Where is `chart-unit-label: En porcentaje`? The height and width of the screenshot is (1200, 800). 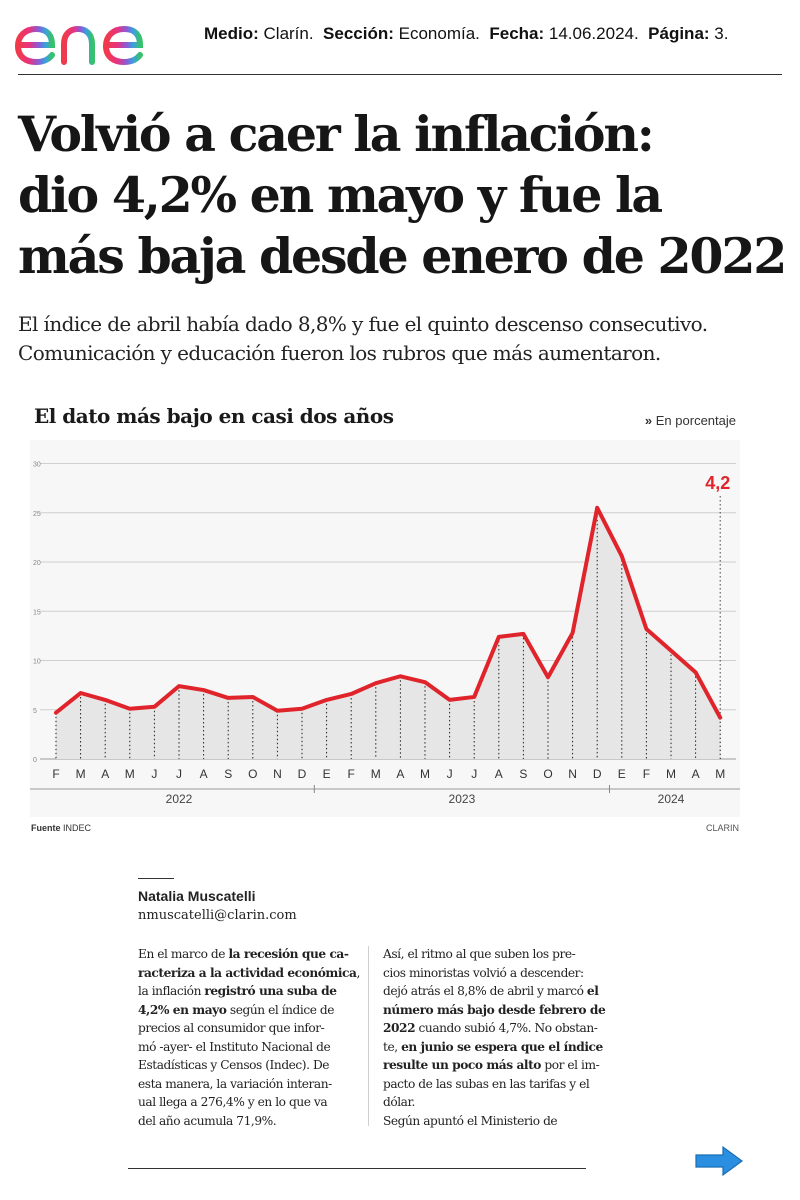
chart-unit-label: En porcentaje is located at coordinates (695, 420).